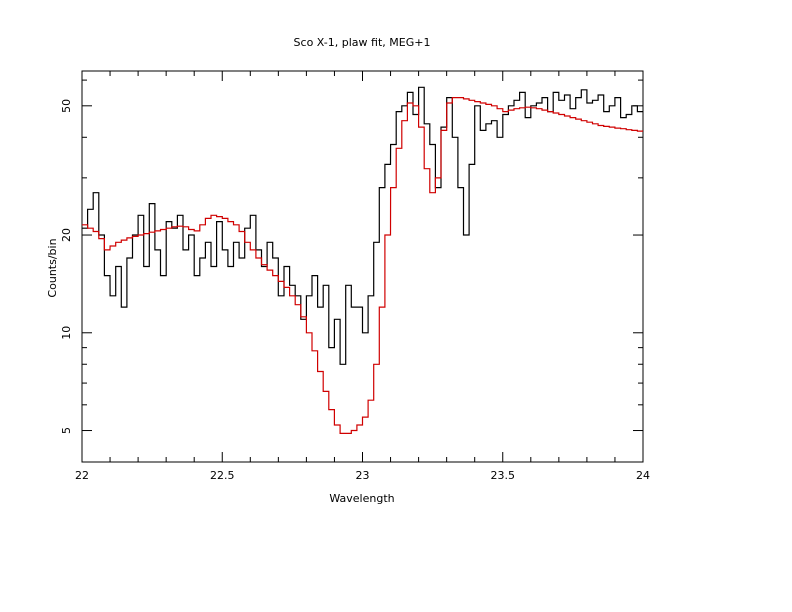 Image resolution: width=792 pixels, height=612 pixels. I want to click on y-tick-label: 50, so click(66, 106).